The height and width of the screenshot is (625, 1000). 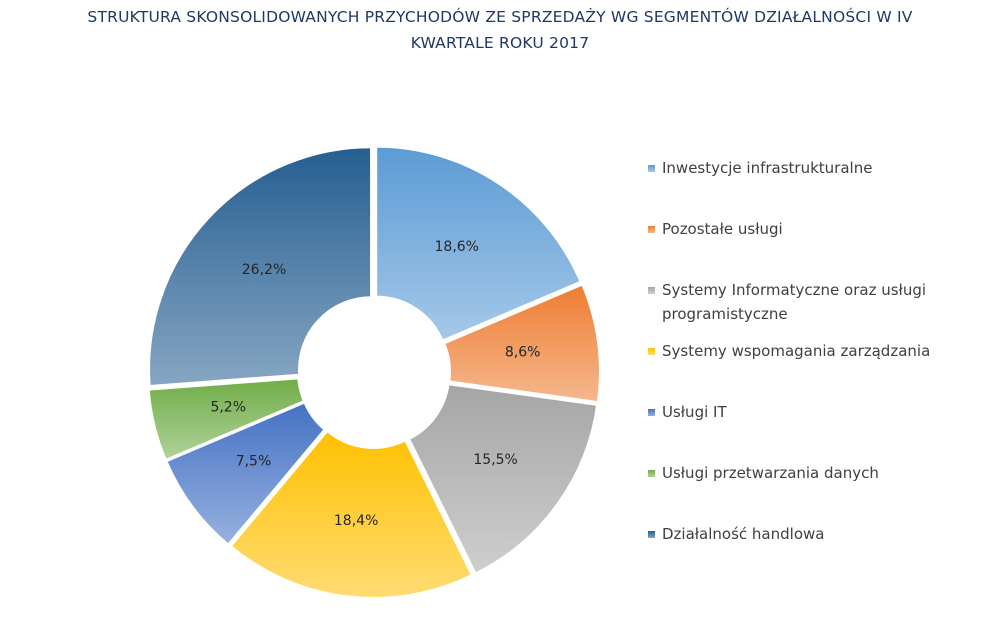 I want to click on legend-label: Pozostałe usługi, so click(x=722, y=229).